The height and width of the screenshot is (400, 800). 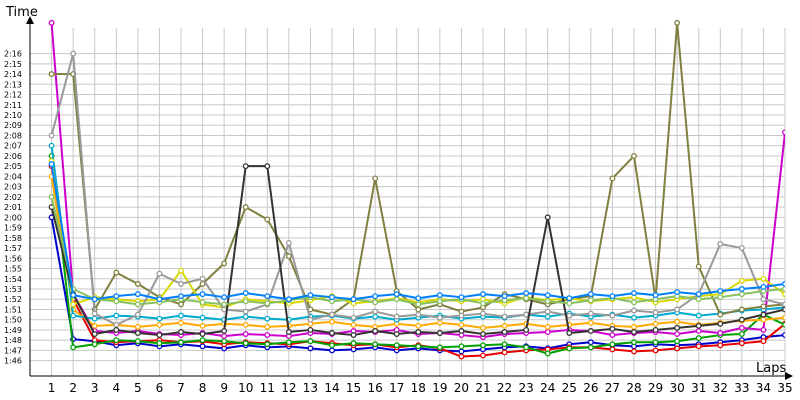 What do you see at coordinates (13, 64) in the screenshot?
I see `y-tick-label: 2:15` at bounding box center [13, 64].